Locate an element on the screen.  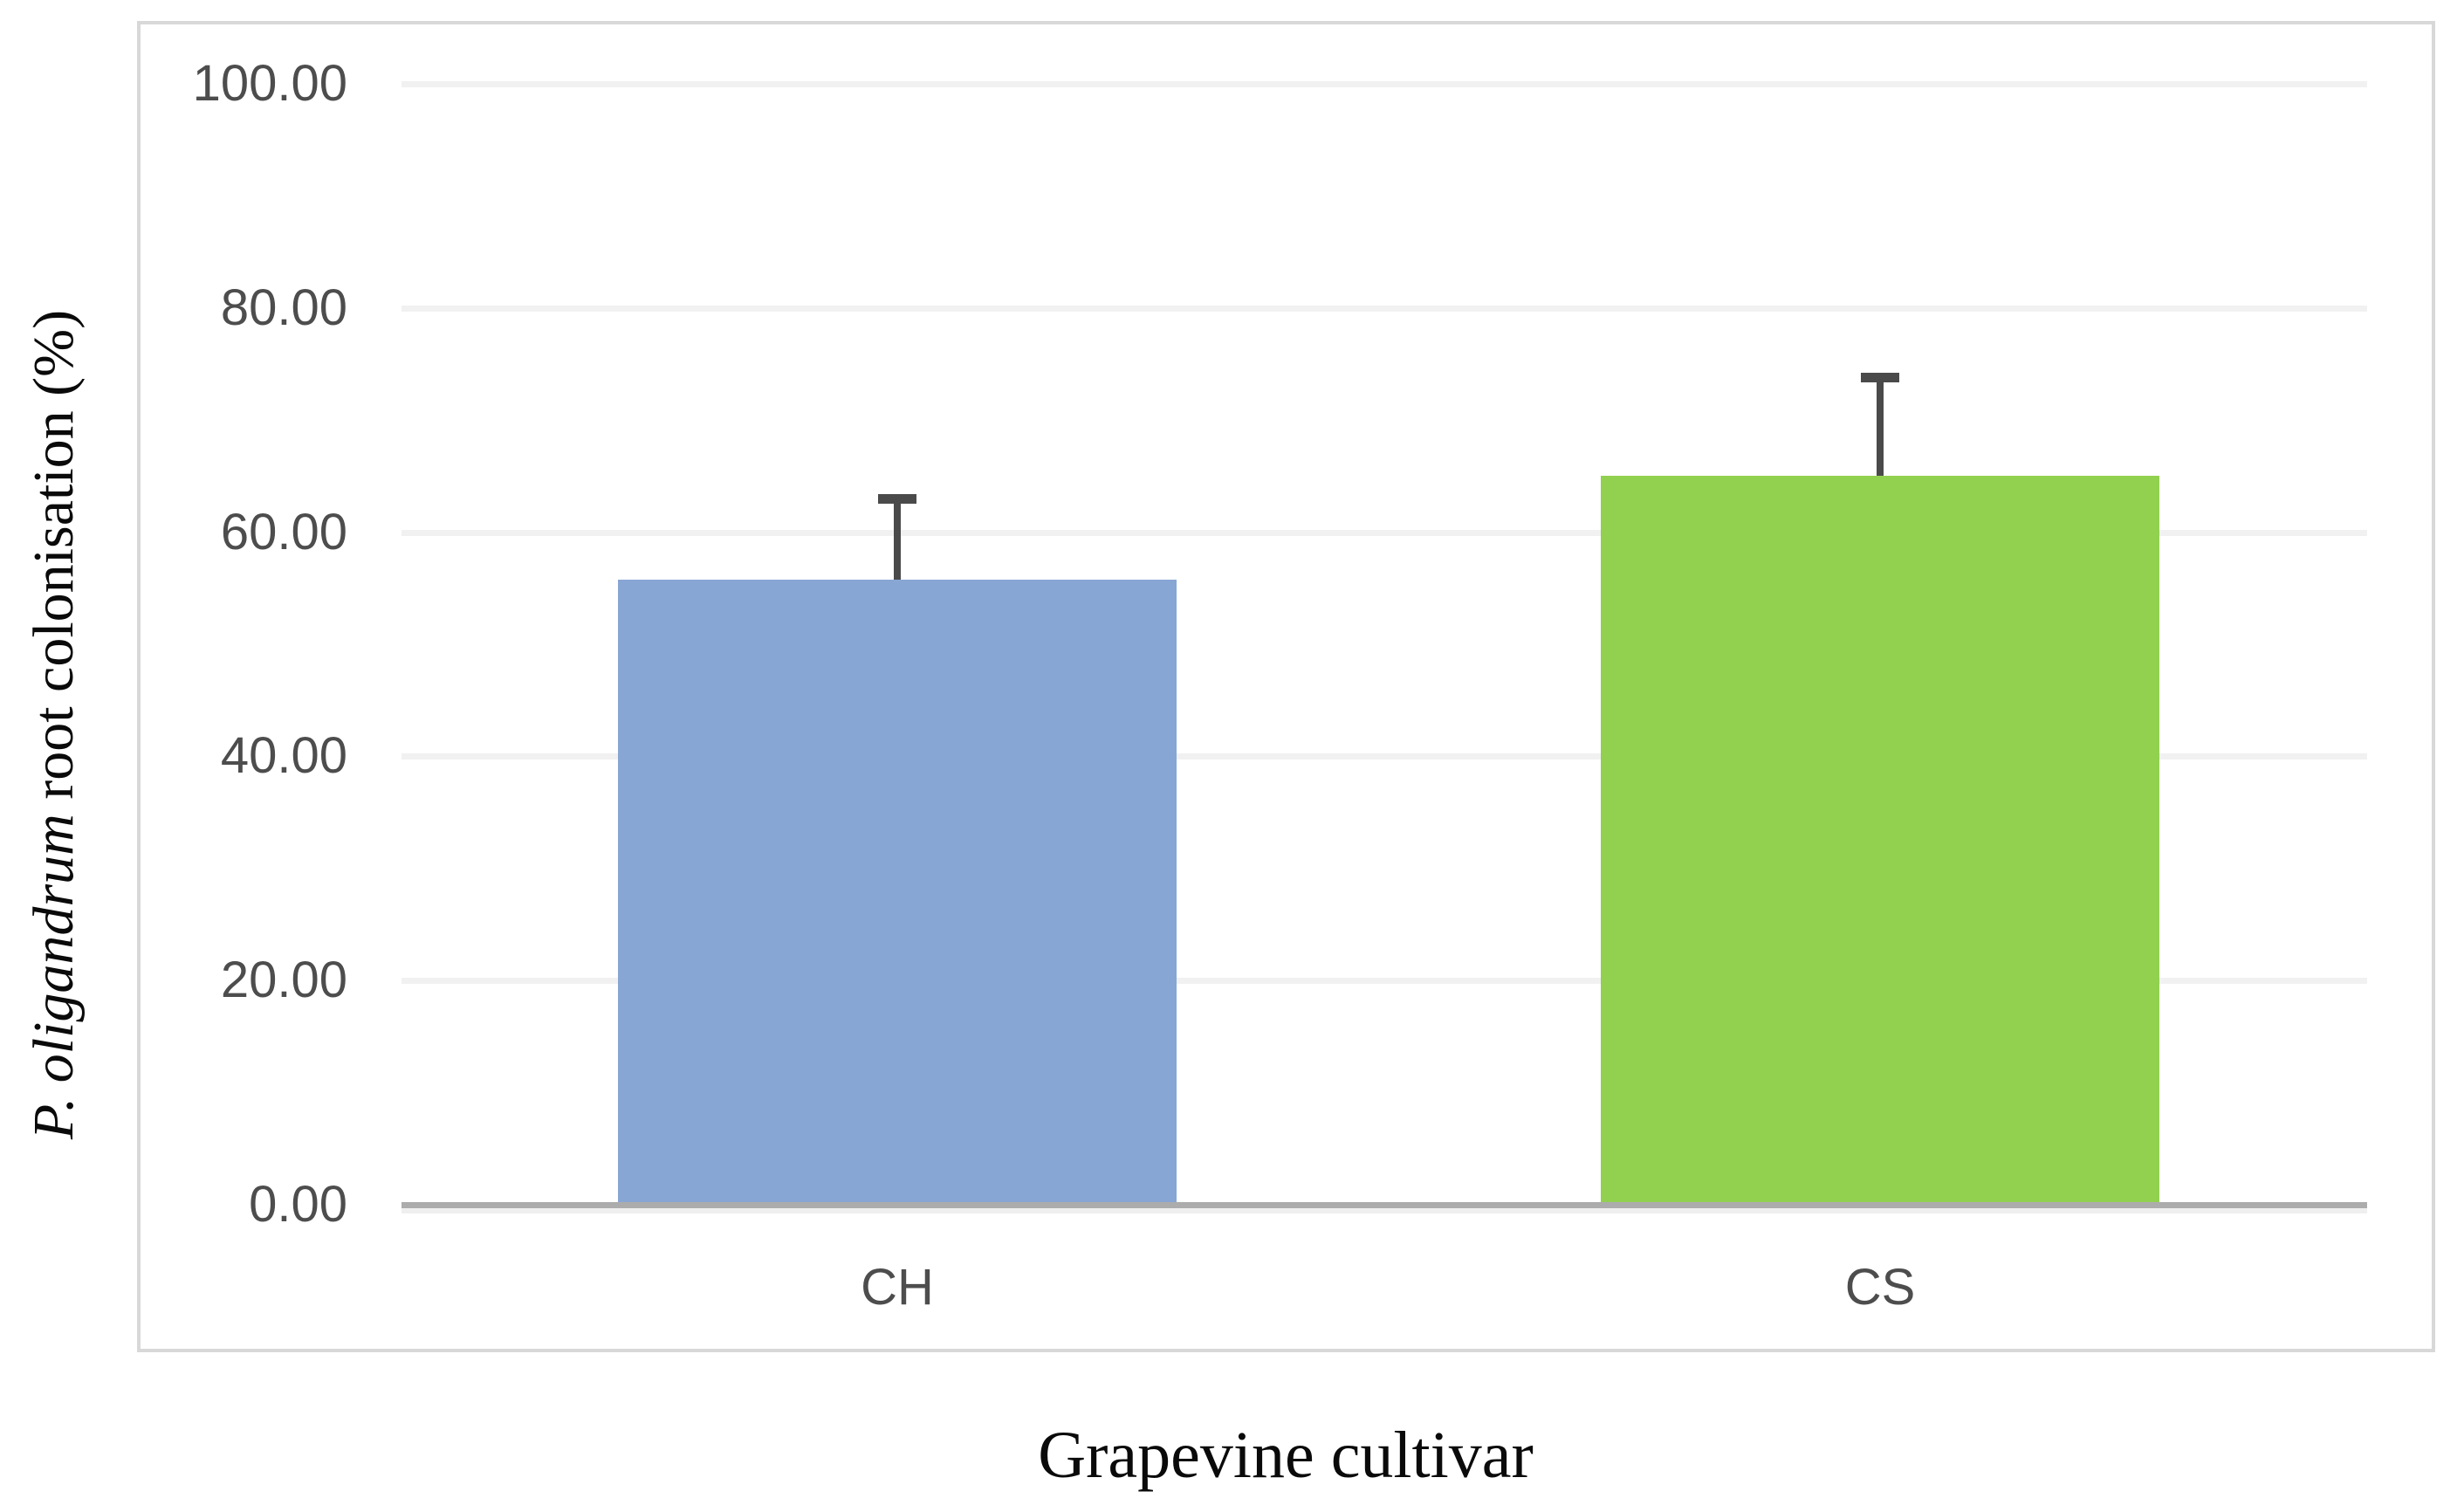
y-tick-label-0: 0.00 is located at coordinates (298, 1205).